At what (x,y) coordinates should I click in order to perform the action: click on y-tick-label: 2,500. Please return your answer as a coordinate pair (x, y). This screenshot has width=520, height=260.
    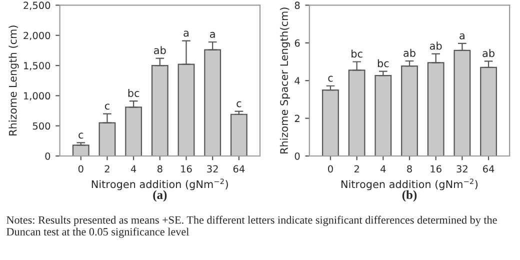
    Looking at the image, I should click on (37, 6).